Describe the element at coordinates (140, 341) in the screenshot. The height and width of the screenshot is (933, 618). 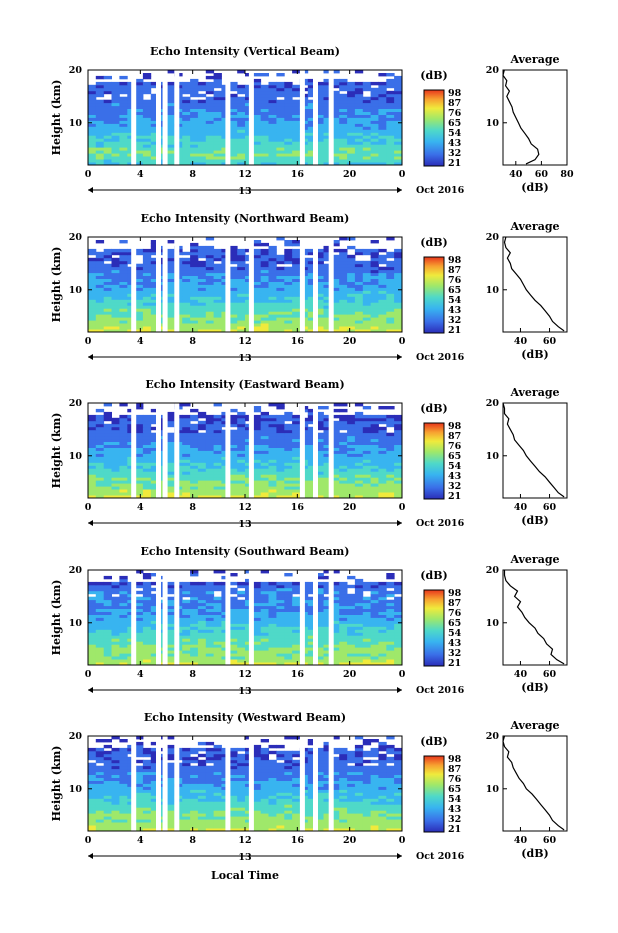
I see `x-tick-label: 4` at that location.